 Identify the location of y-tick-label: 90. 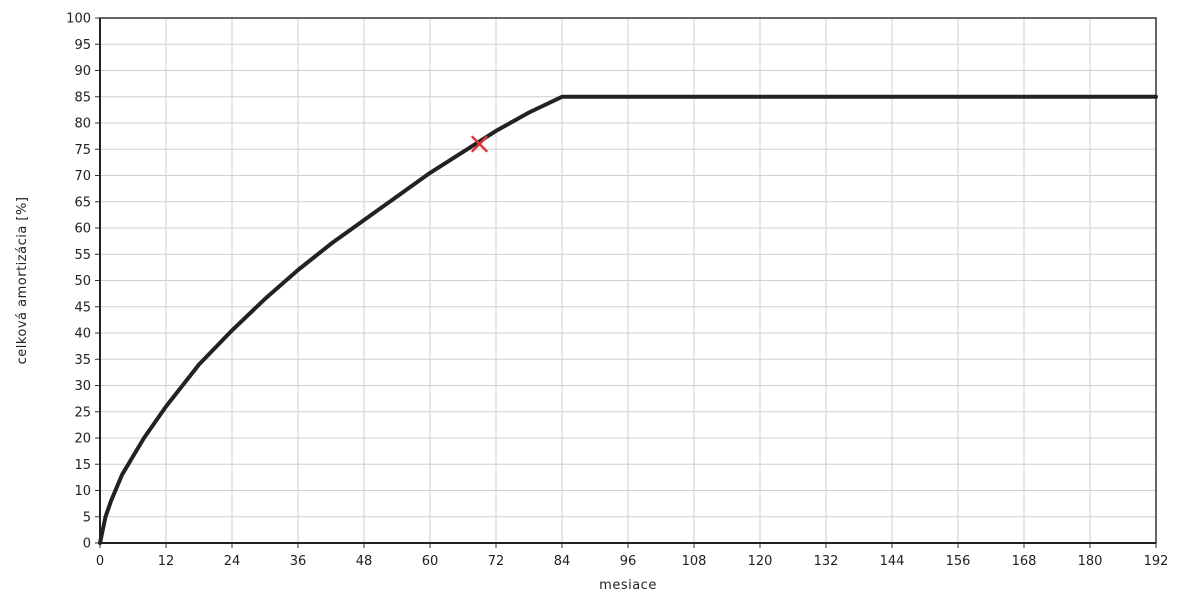
(82, 71).